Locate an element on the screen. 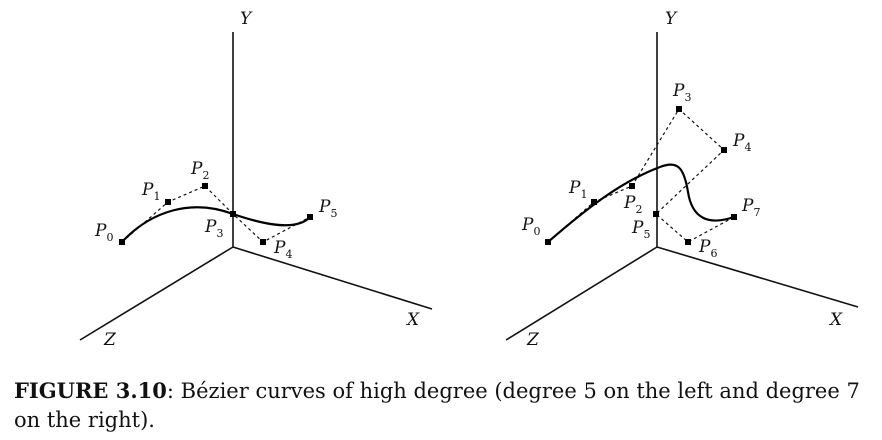 Image resolution: width=882 pixels, height=440 pixels. left-z-axis is located at coordinates (156, 293).